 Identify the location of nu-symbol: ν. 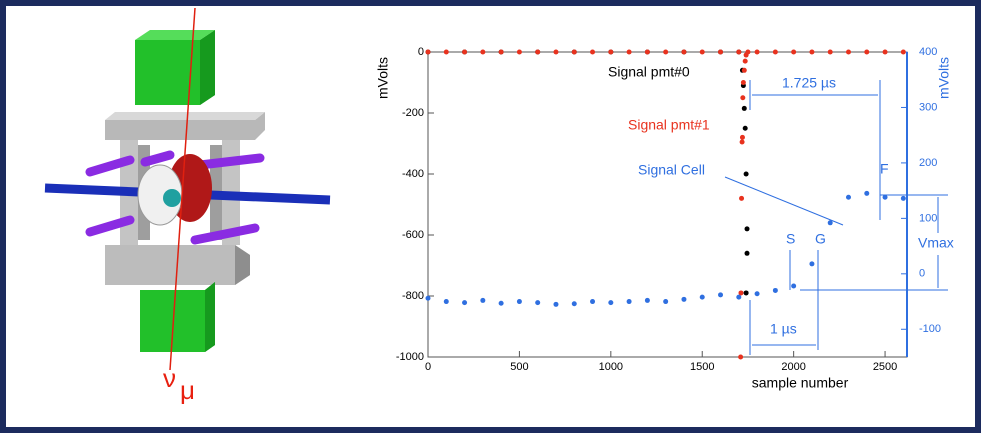
(169, 378).